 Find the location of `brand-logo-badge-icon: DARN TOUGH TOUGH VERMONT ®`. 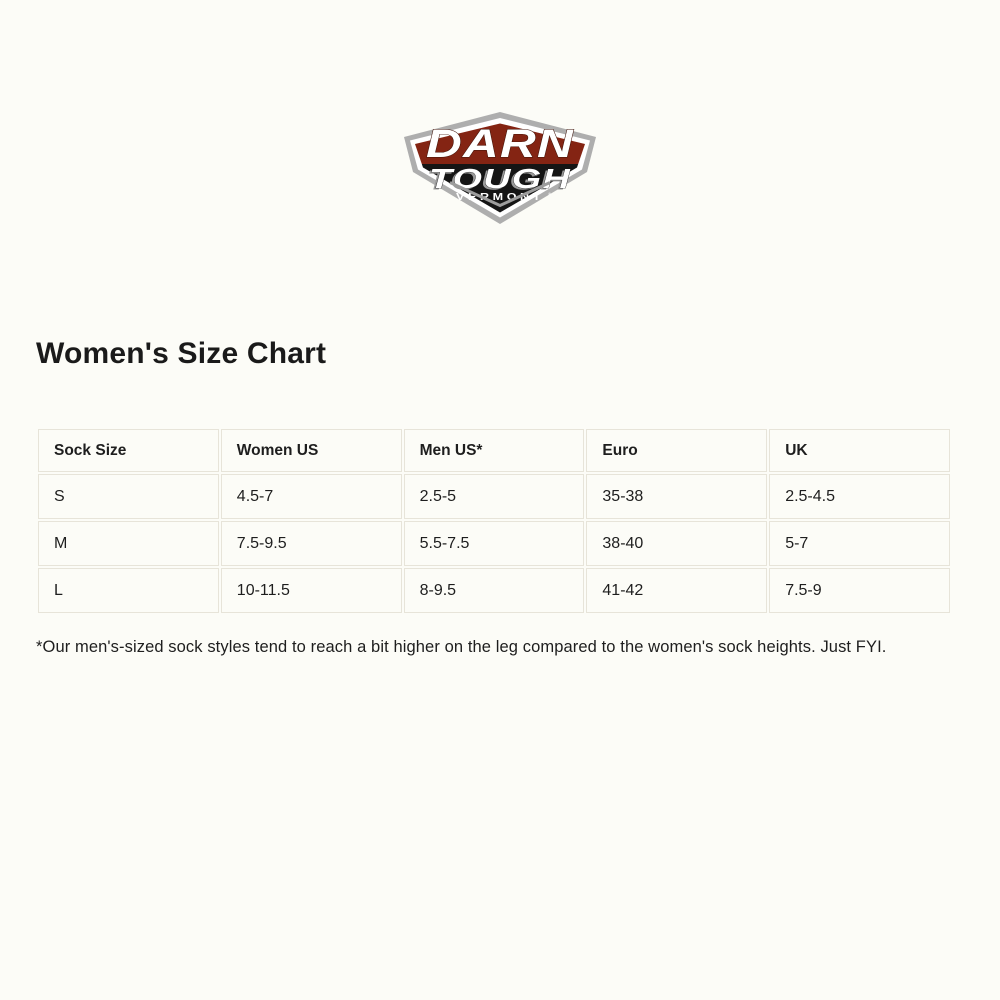

brand-logo-badge-icon: DARN TOUGH TOUGH VERMONT ® is located at coordinates (500, 168).